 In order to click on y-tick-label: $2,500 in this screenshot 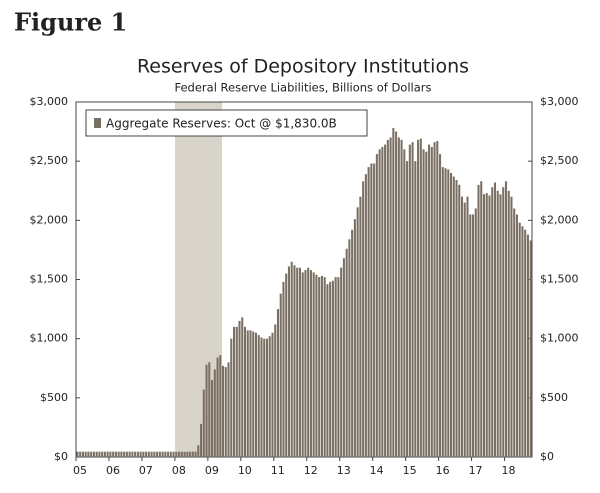, I will do `click(49, 160)`.